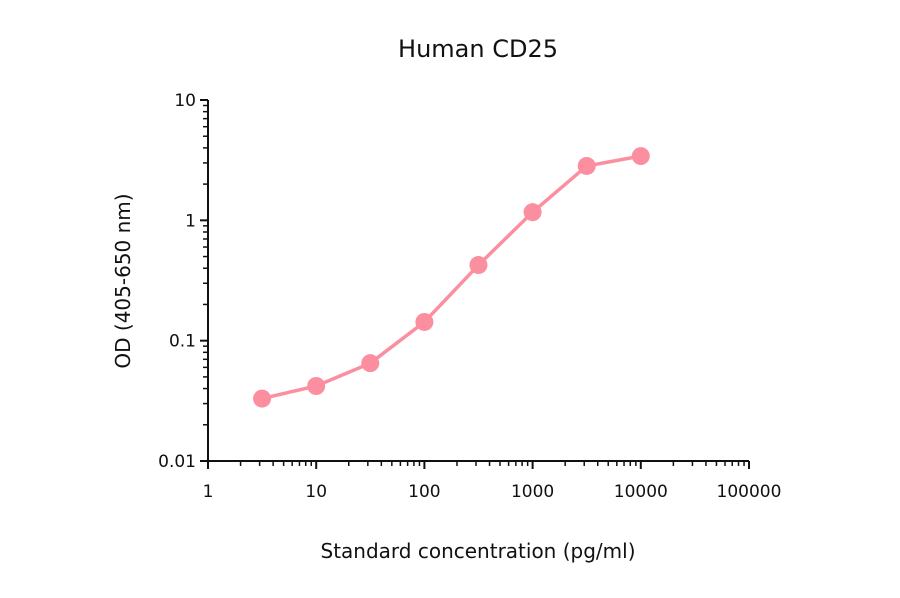 Image resolution: width=900 pixels, height=598 pixels. I want to click on x-tick-label: 10, so click(316, 492).